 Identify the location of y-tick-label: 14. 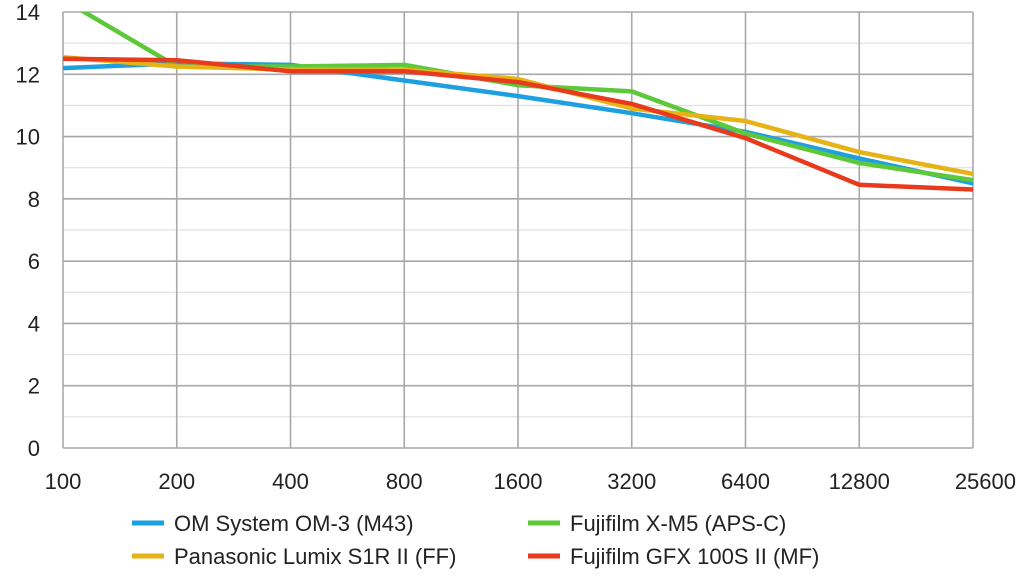
(28, 12).